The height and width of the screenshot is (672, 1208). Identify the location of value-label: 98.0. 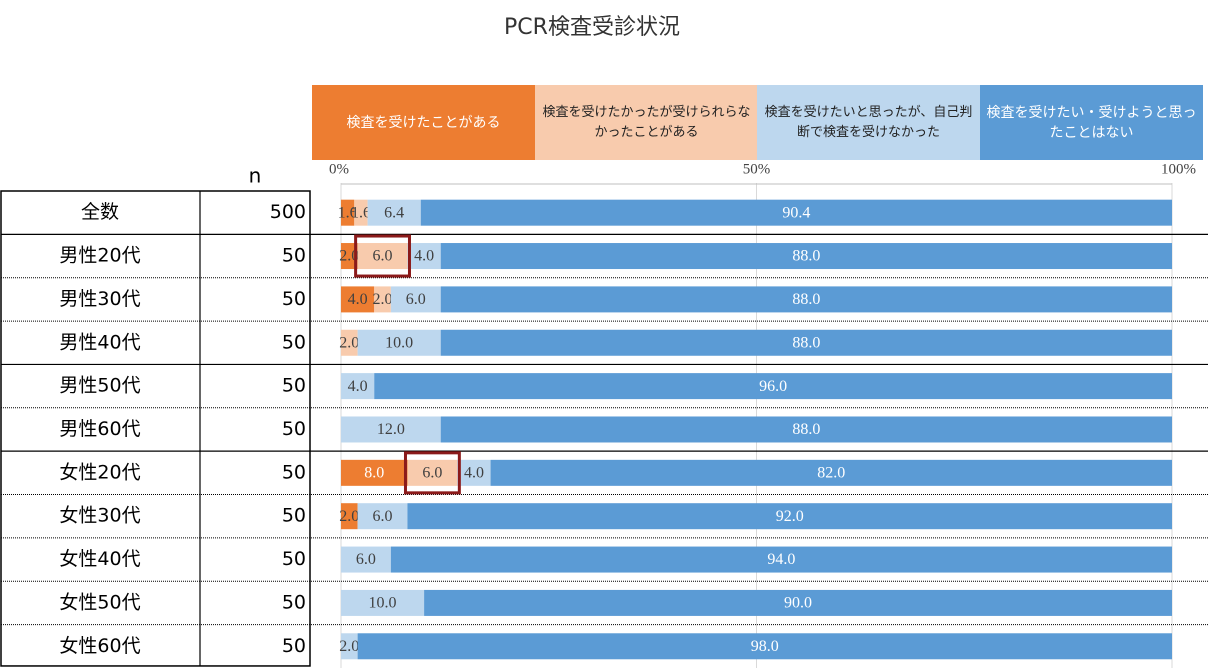
(765, 646).